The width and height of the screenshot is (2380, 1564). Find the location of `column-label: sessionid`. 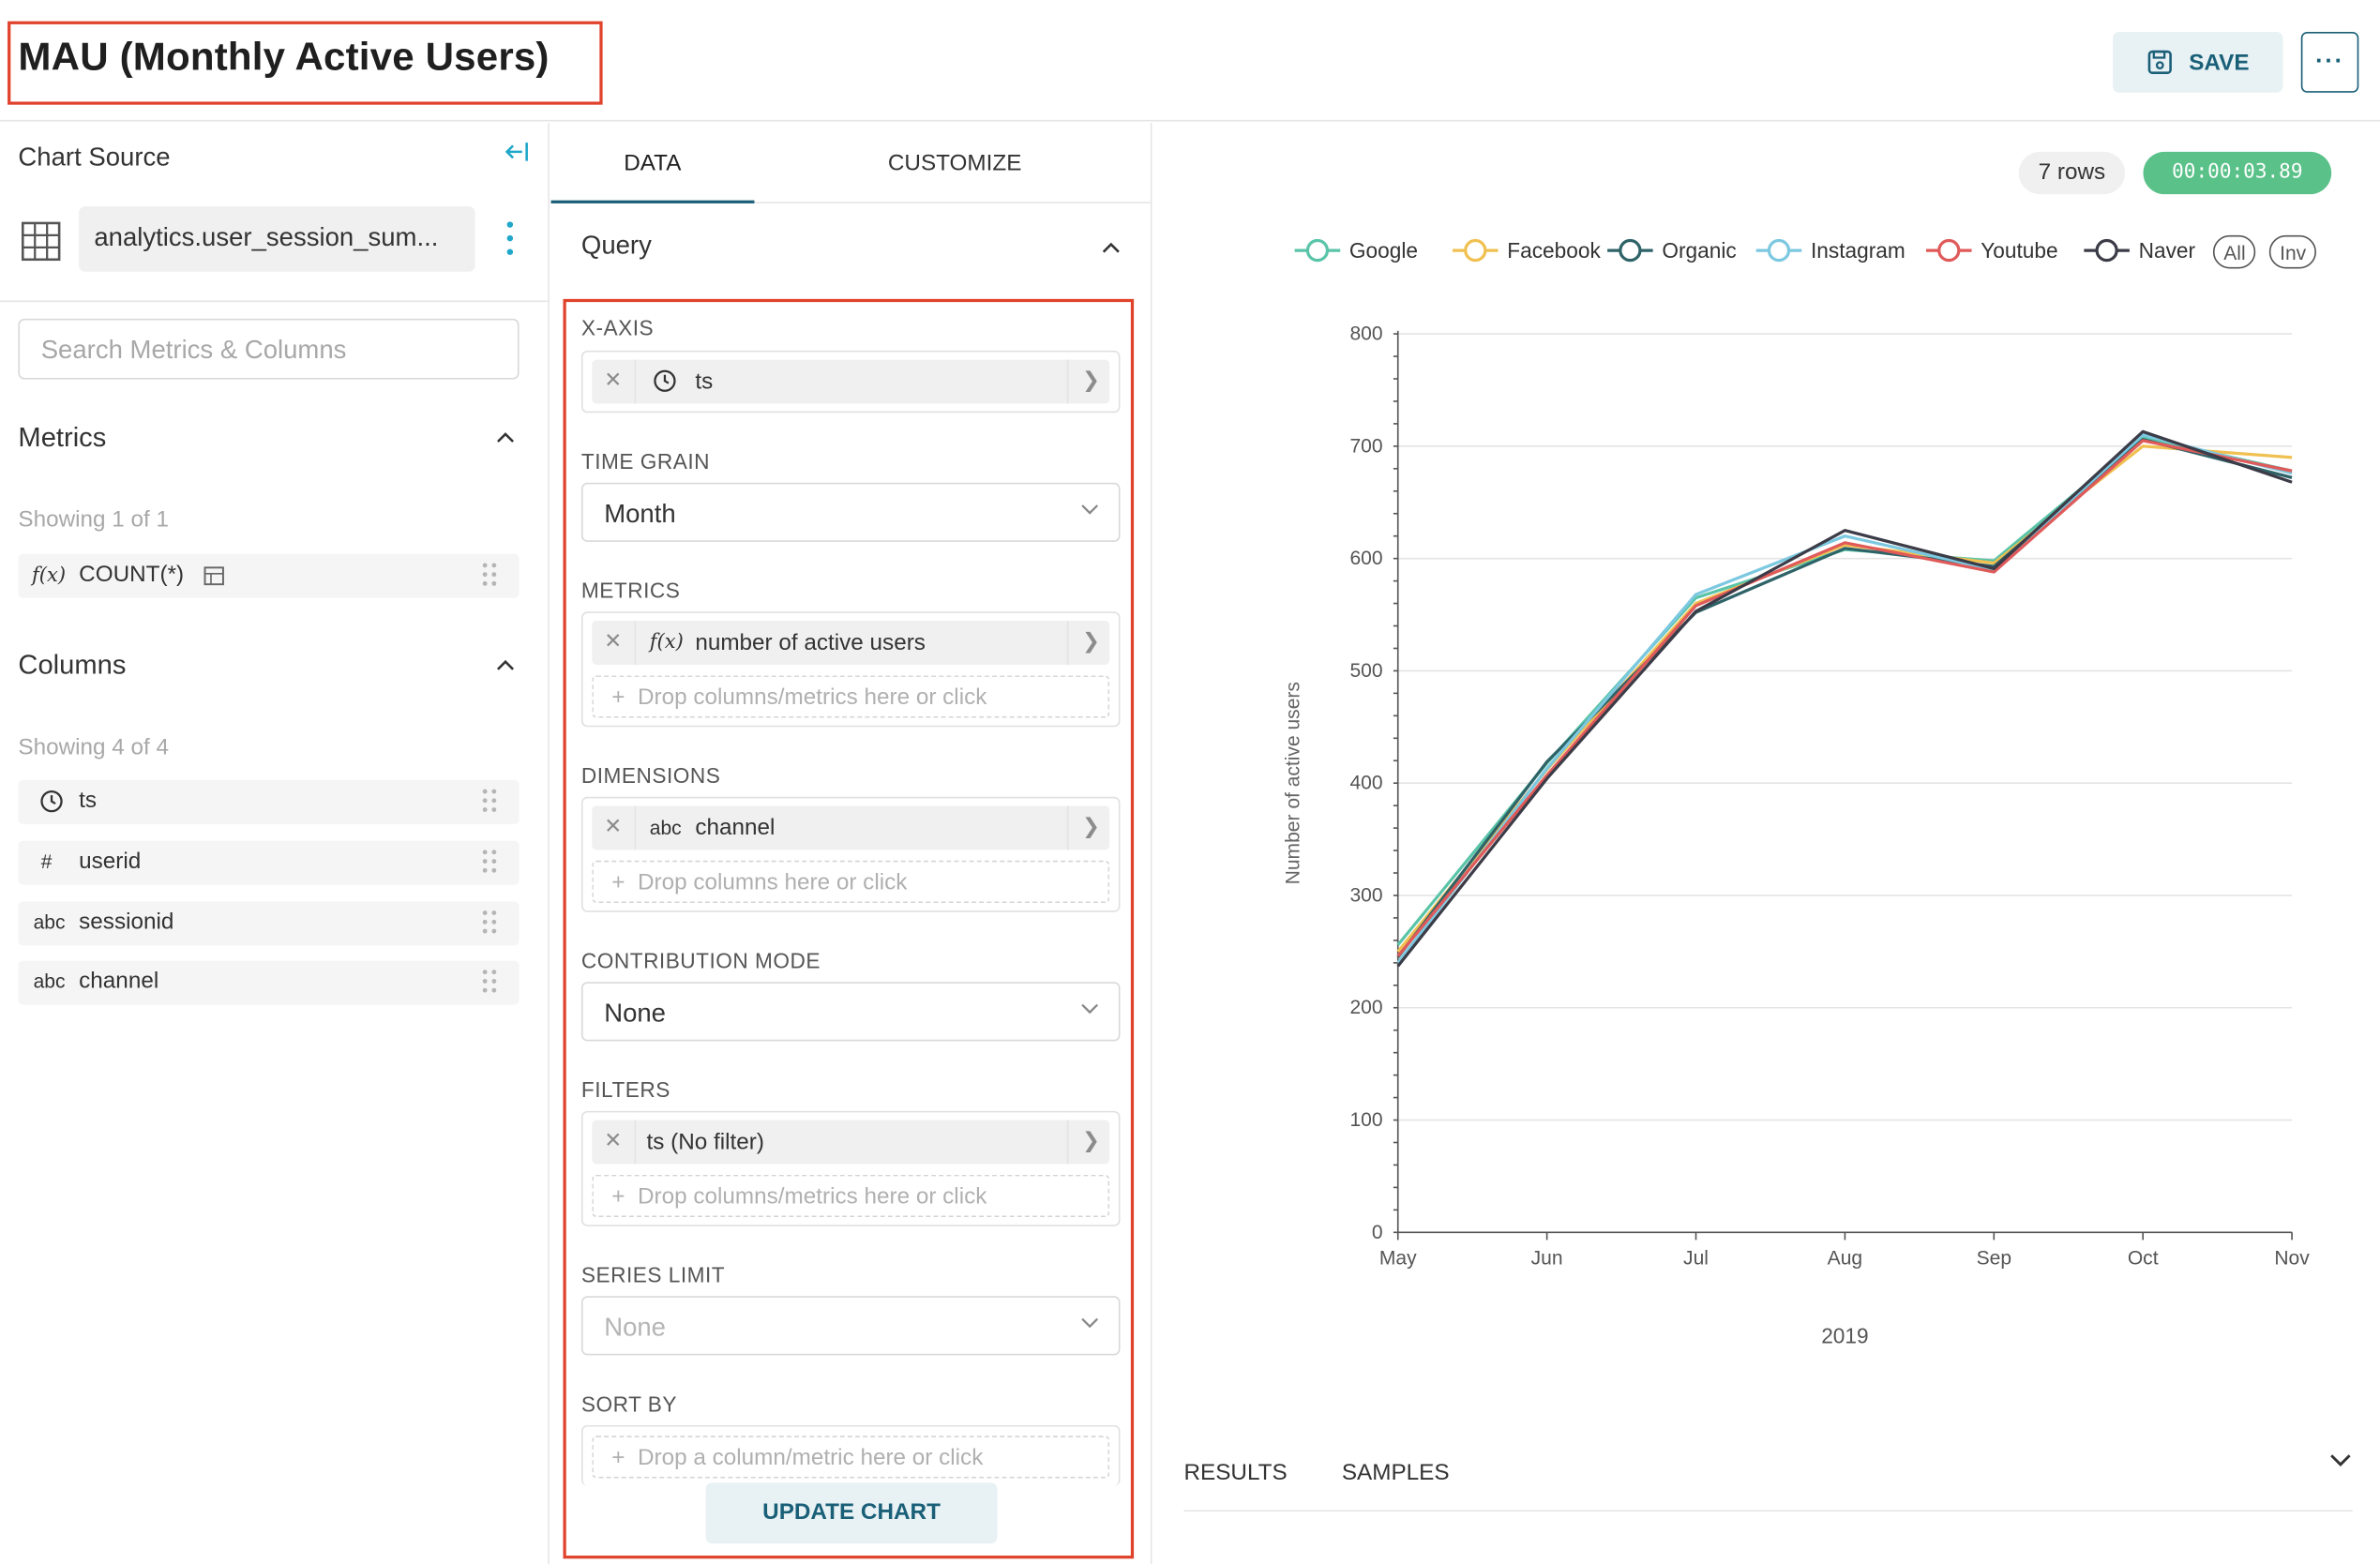

column-label: sessionid is located at coordinates (126, 923).